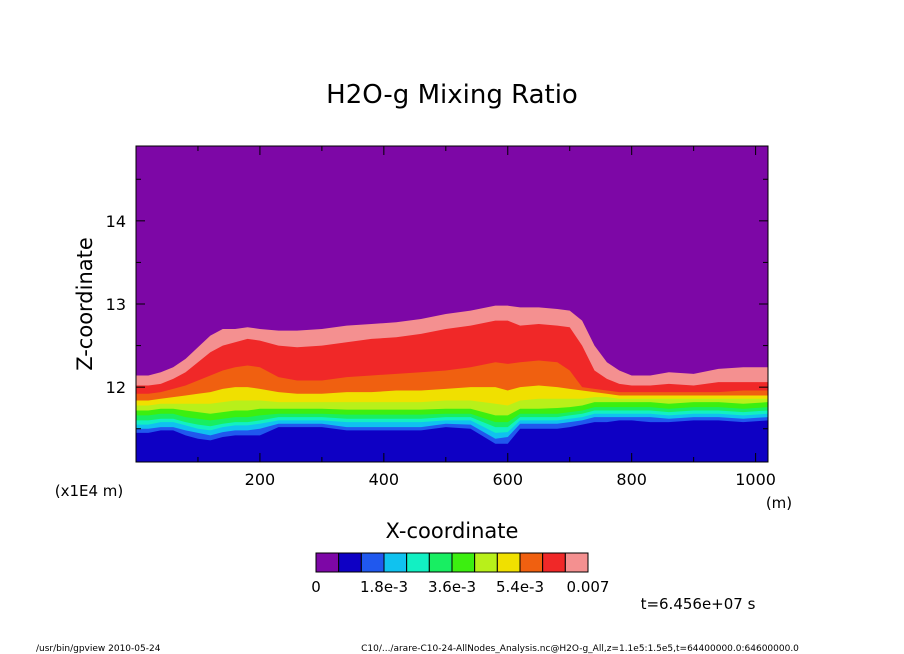  Describe the element at coordinates (316, 587) in the screenshot. I see `colorbar-tick-label: 0` at that location.